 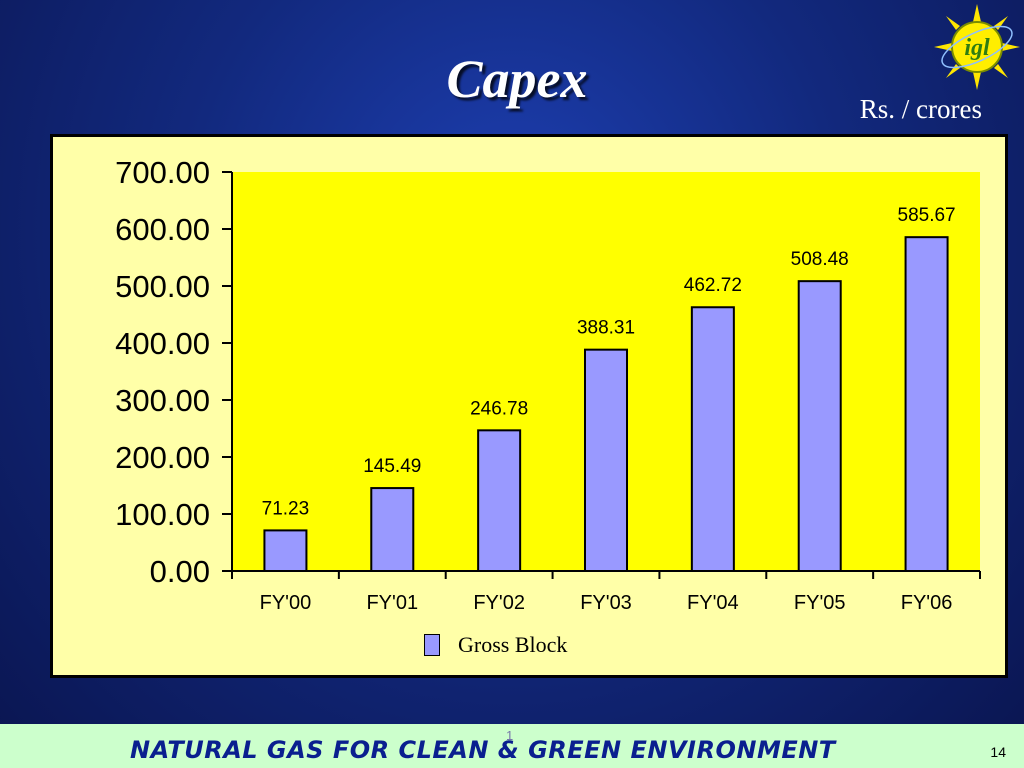 I want to click on legend-swatch, so click(x=432, y=645).